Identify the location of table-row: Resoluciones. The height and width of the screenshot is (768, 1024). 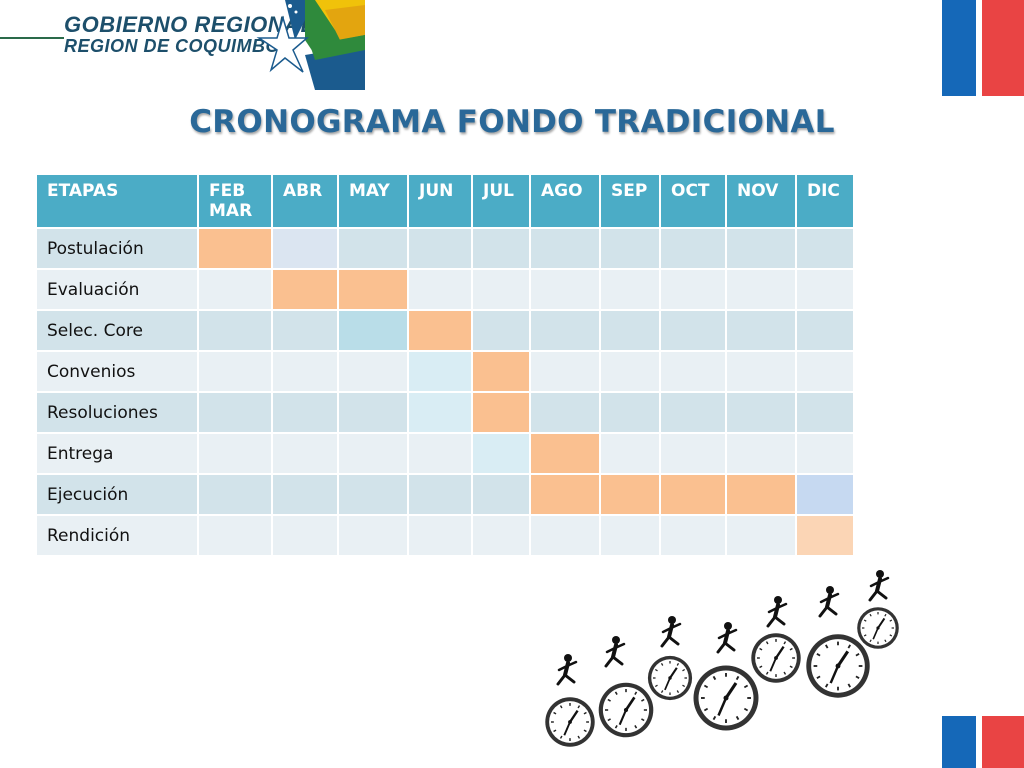
(445, 412).